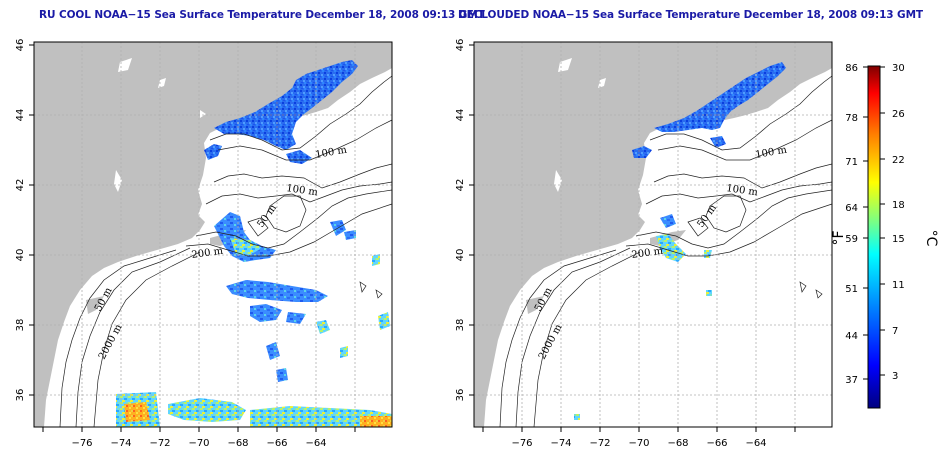 The image size is (950, 475). I want to click on colorbar-f-tick: 51, so click(851, 289).